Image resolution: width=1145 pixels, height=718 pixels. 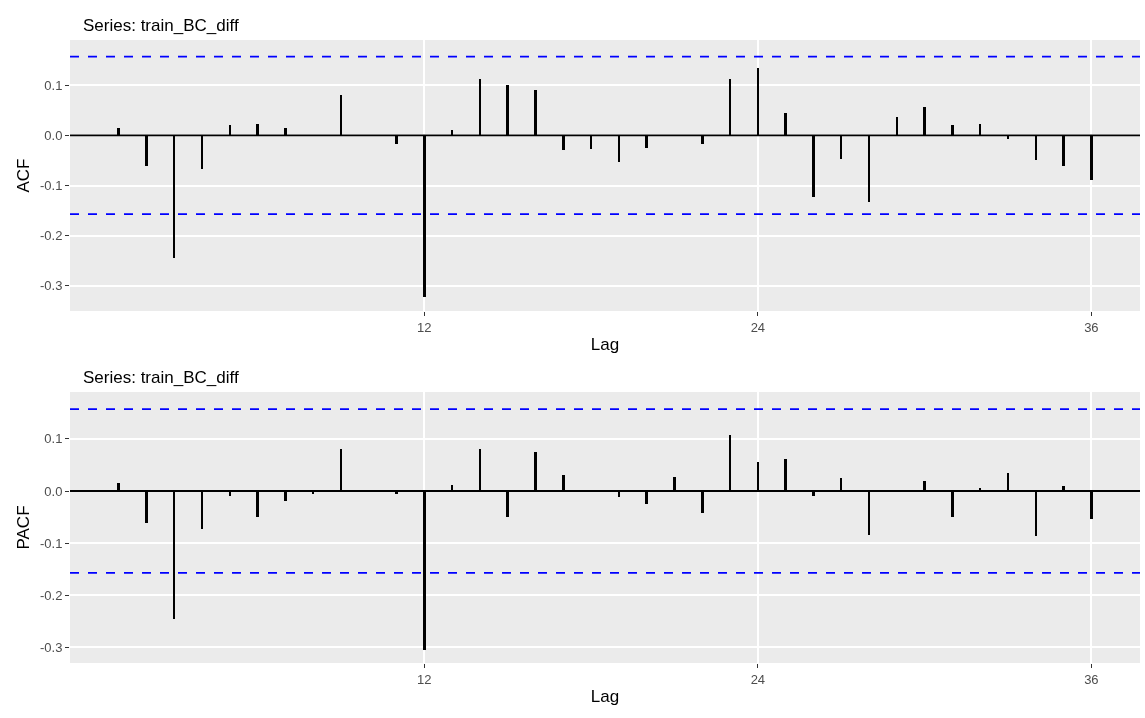 What do you see at coordinates (23, 527) in the screenshot?
I see `y-axis-title: PACF` at bounding box center [23, 527].